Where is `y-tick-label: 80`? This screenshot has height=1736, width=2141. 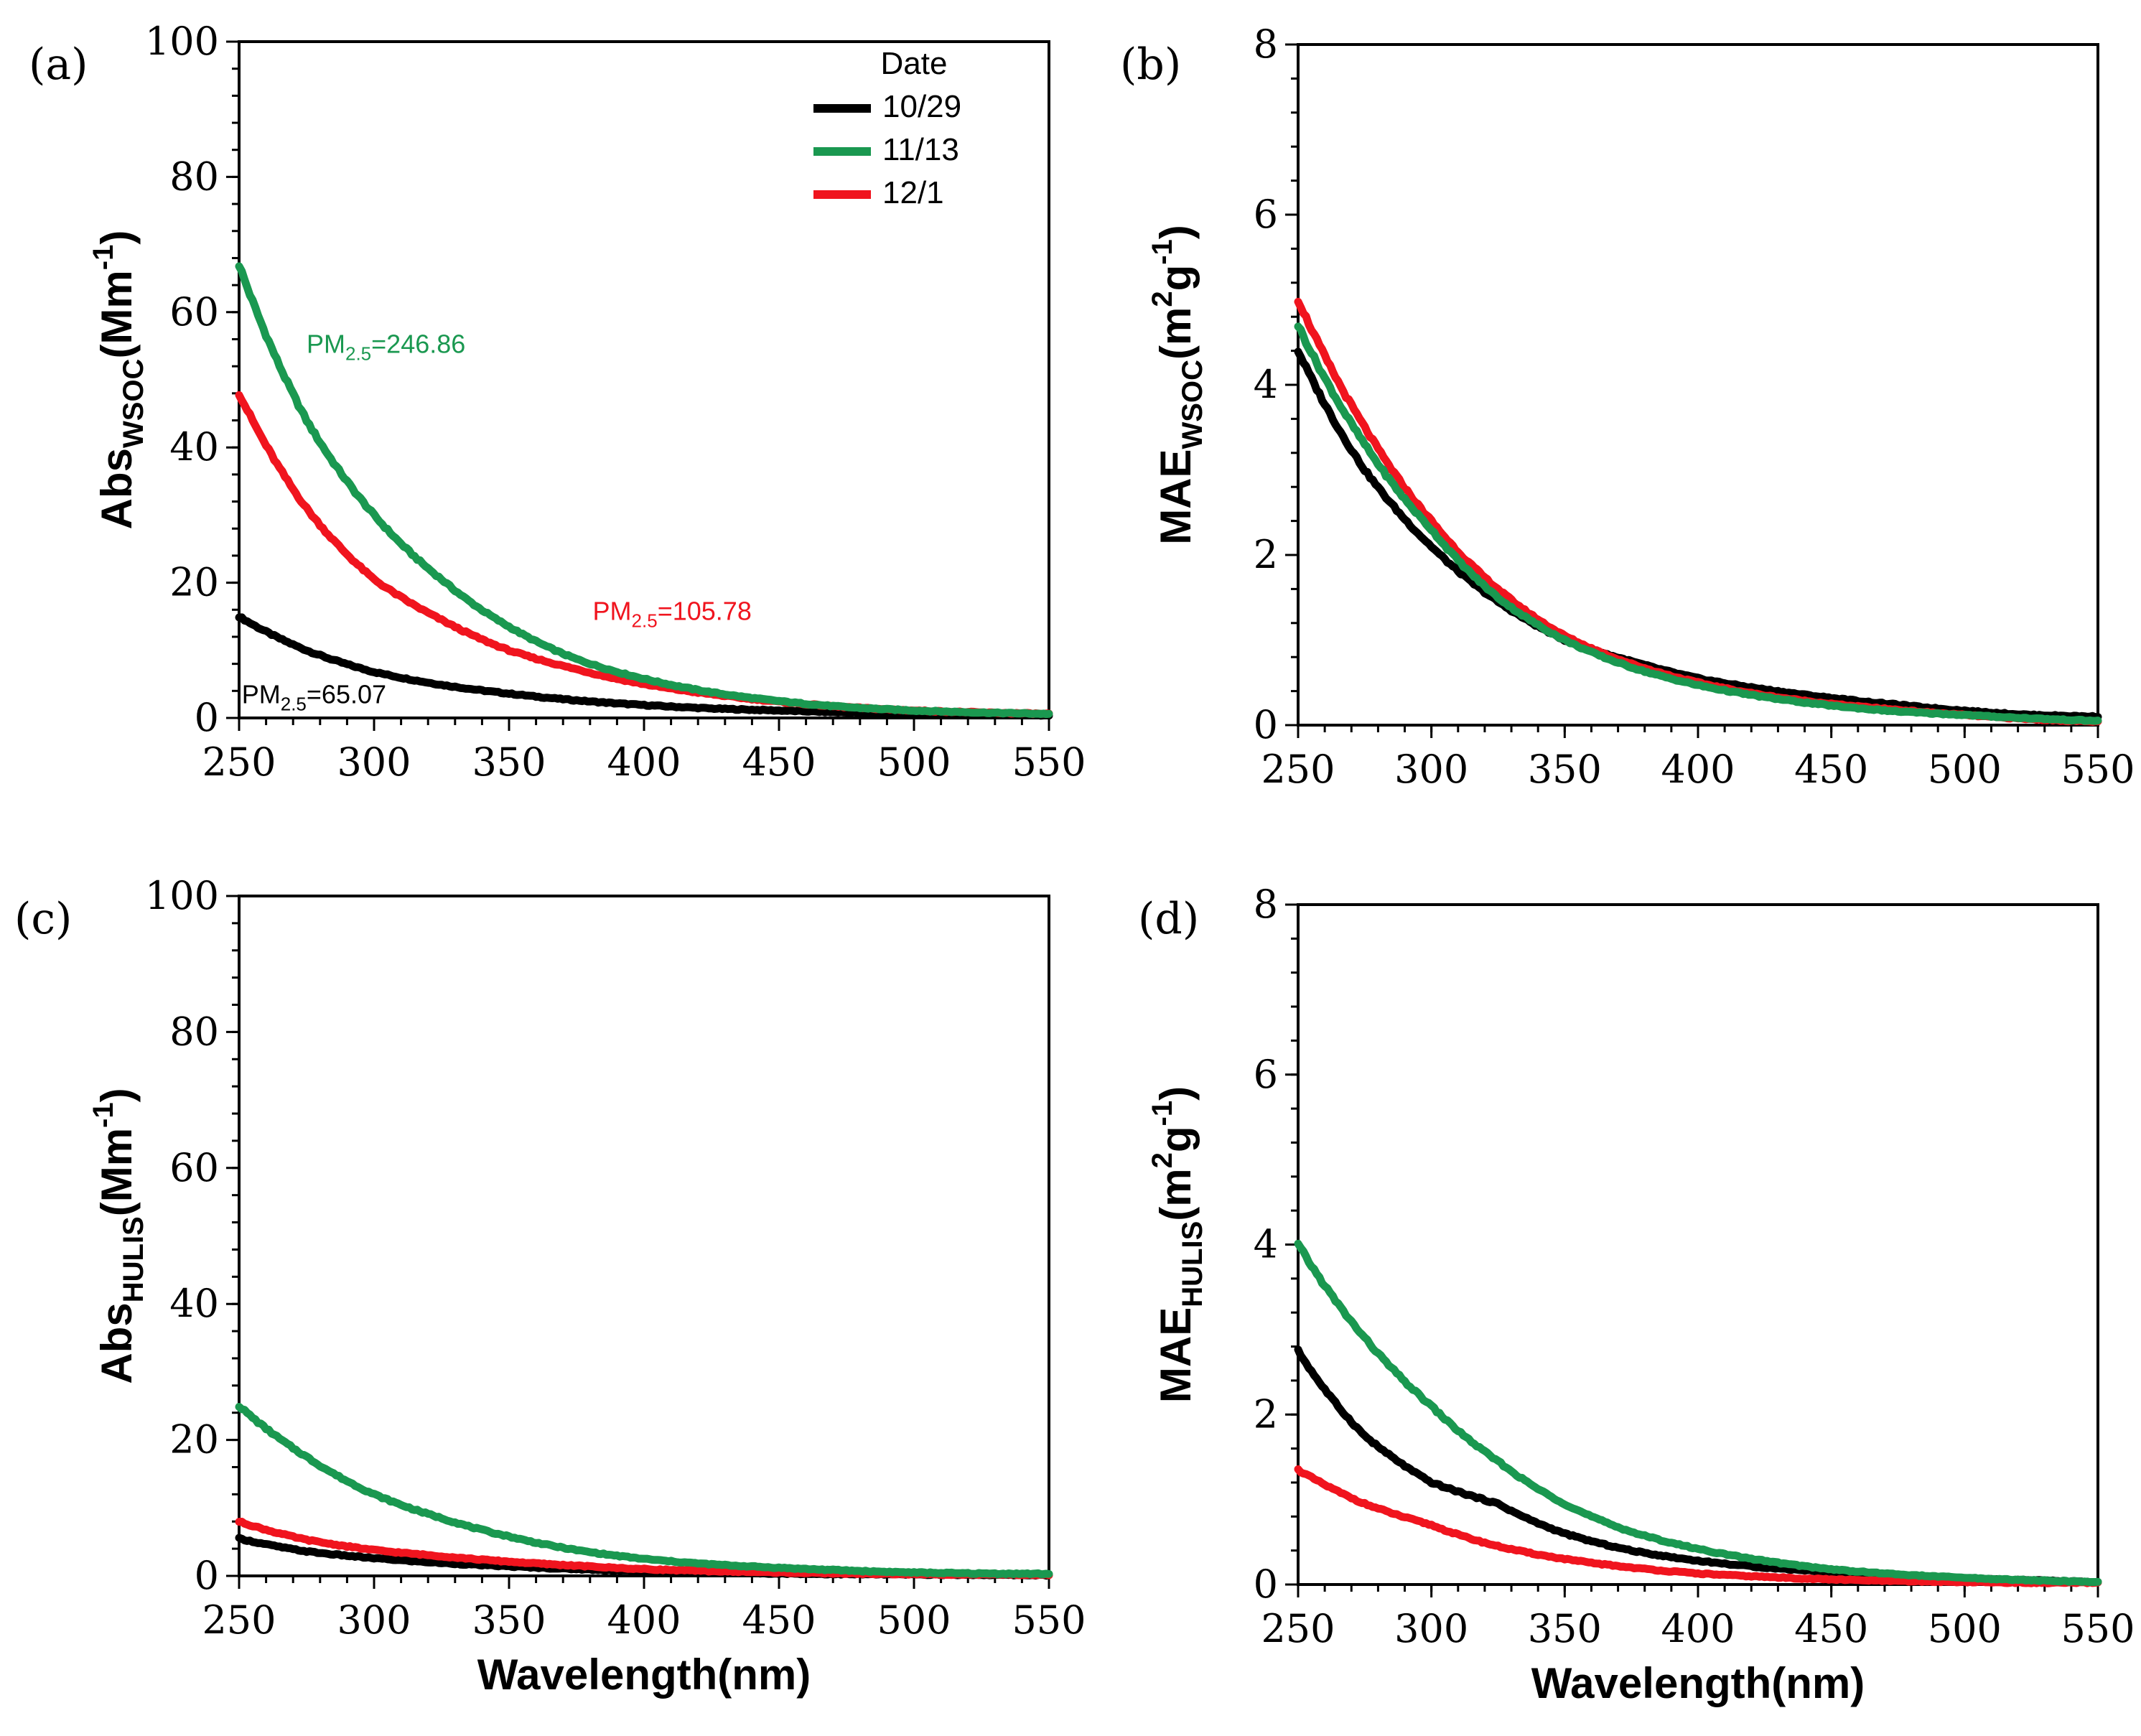 y-tick-label: 80 is located at coordinates (194, 176).